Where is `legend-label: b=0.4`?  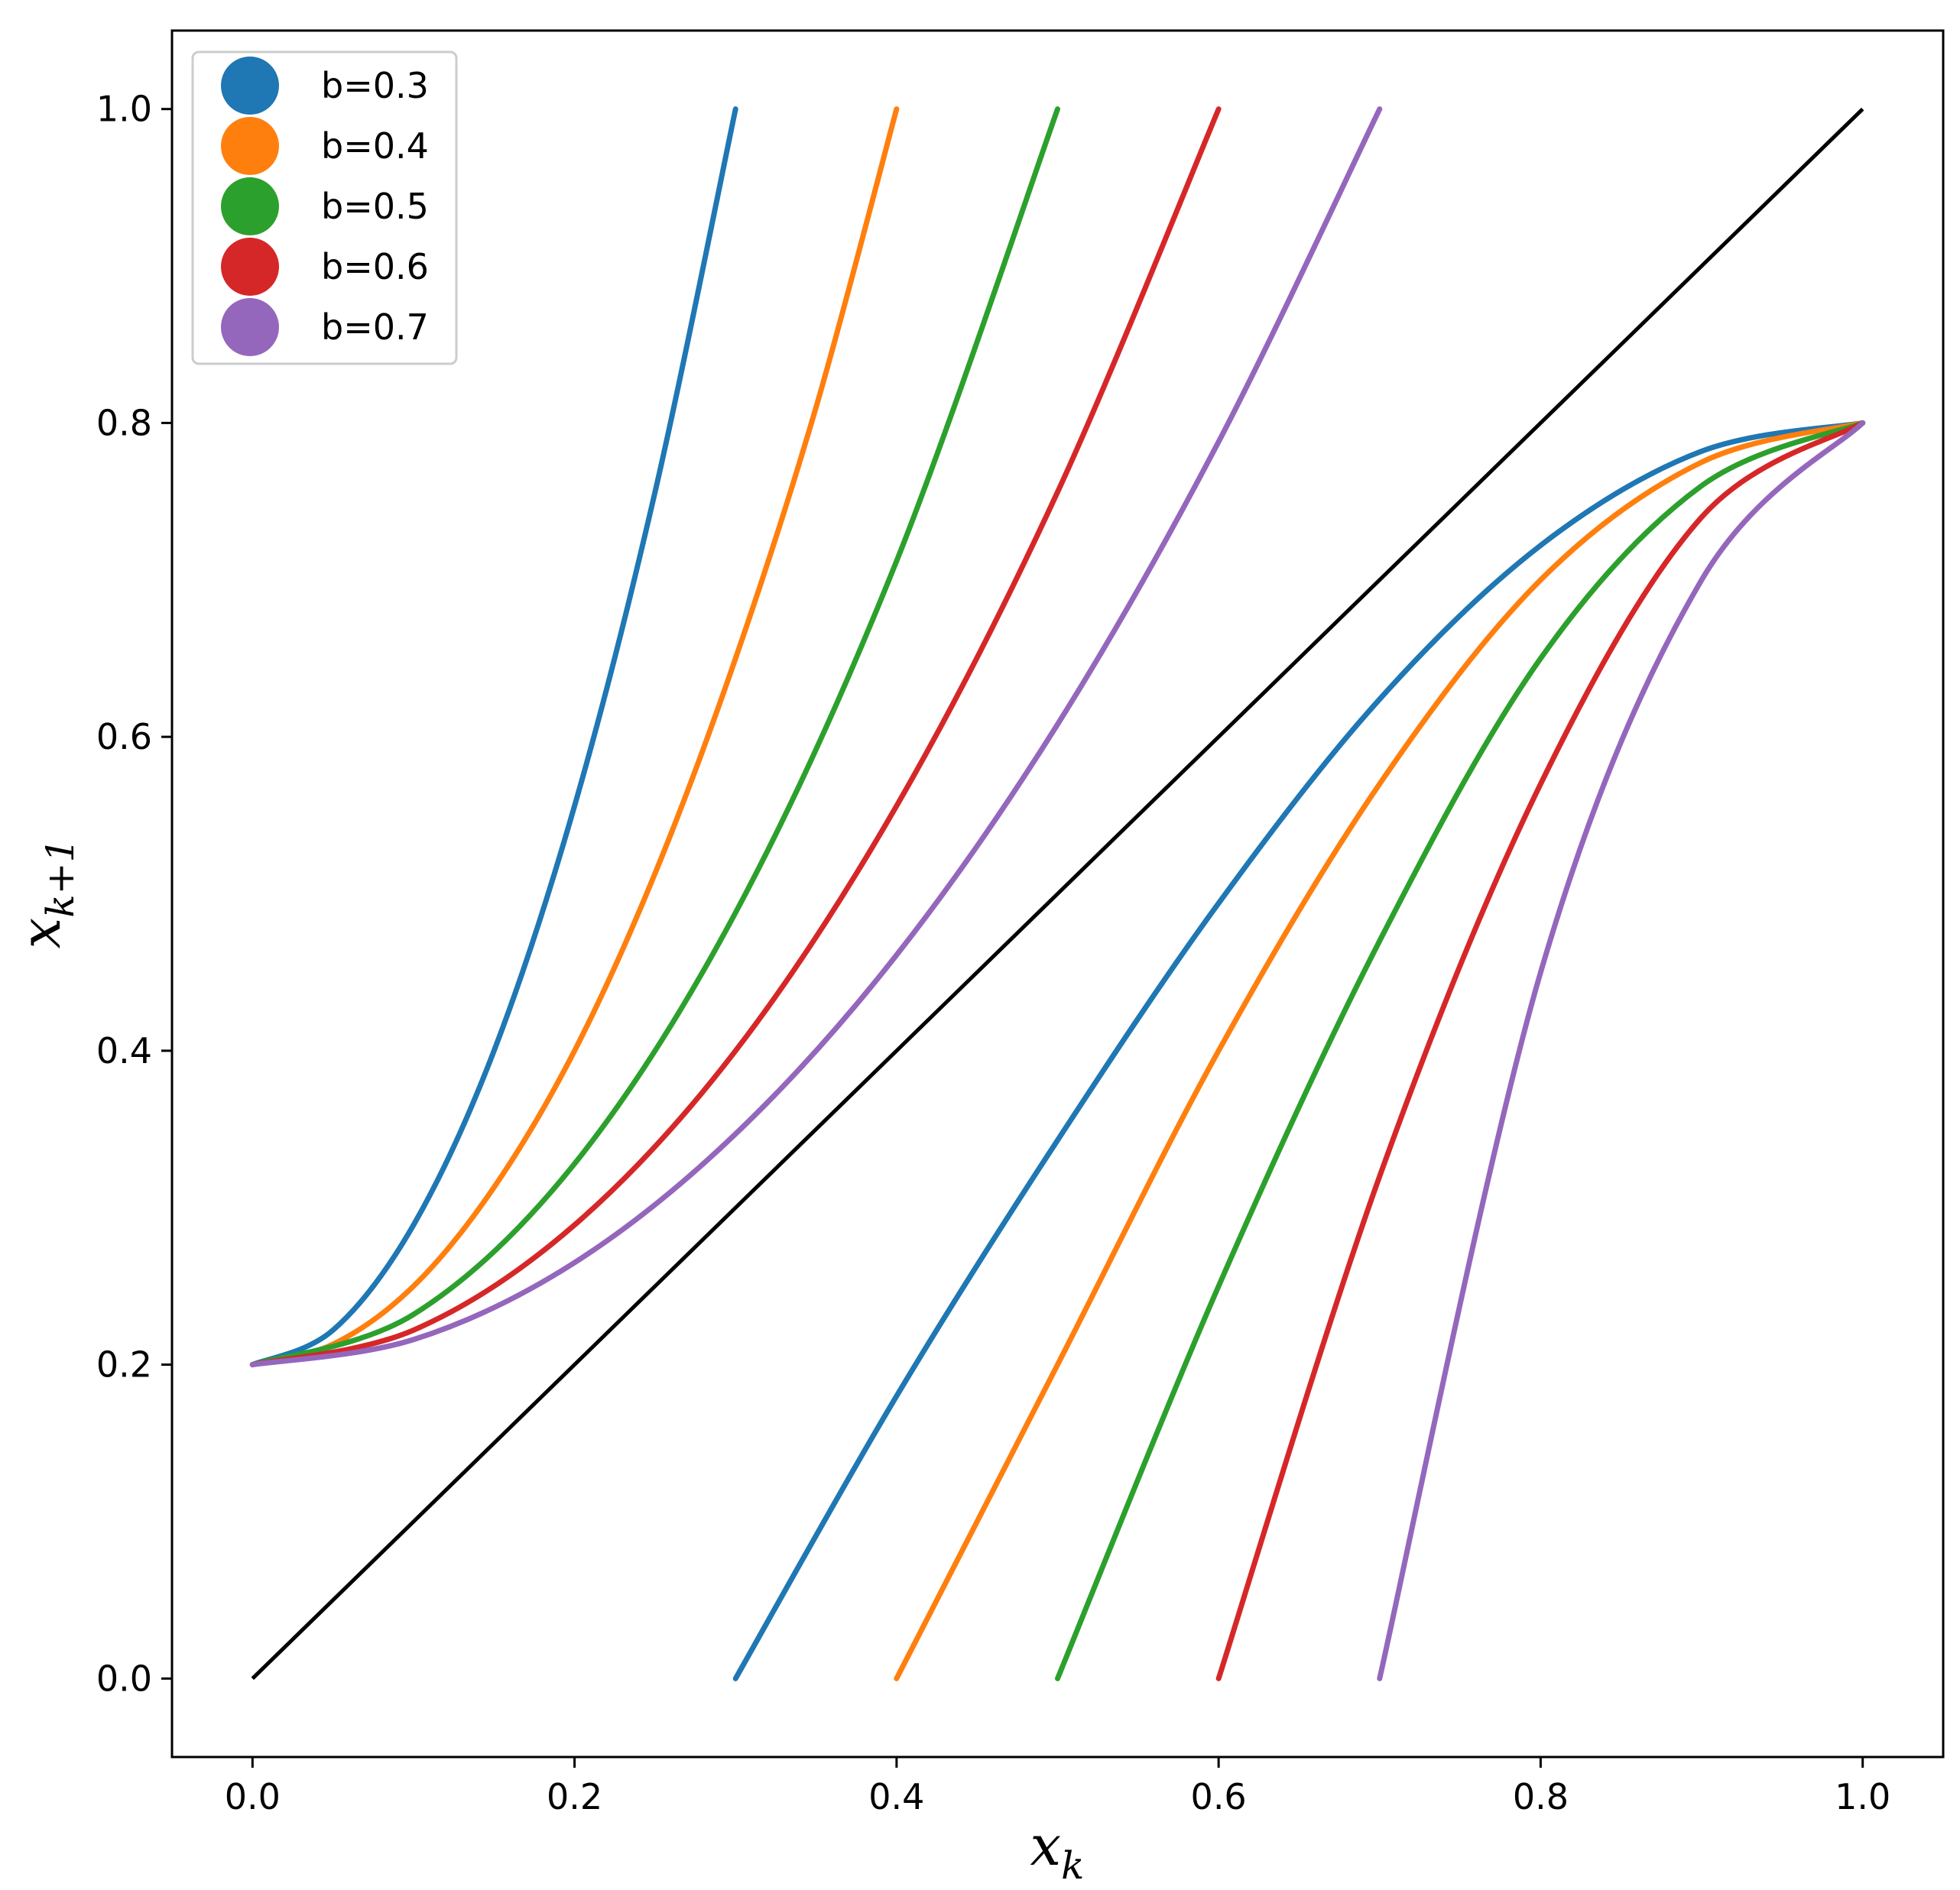
legend-label: b=0.4 is located at coordinates (375, 146).